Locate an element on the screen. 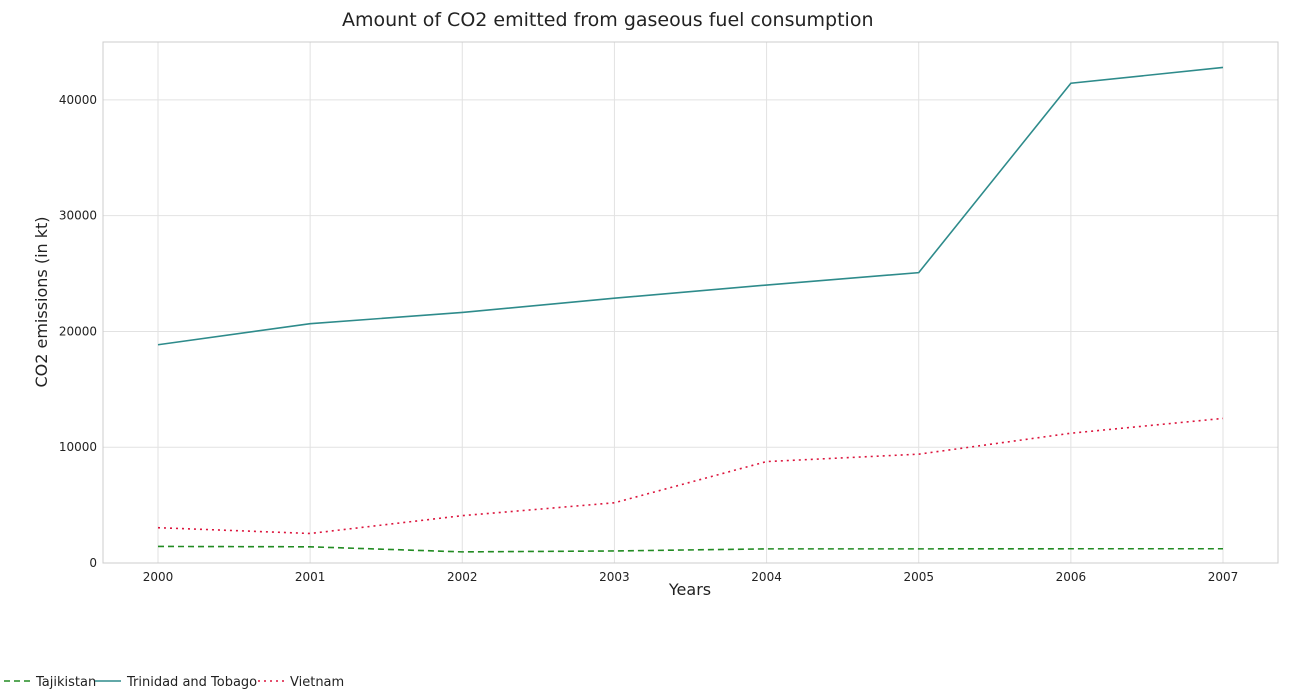 Image resolution: width=1314 pixels, height=700 pixels. x-tick-label: 2000 is located at coordinates (158, 577).